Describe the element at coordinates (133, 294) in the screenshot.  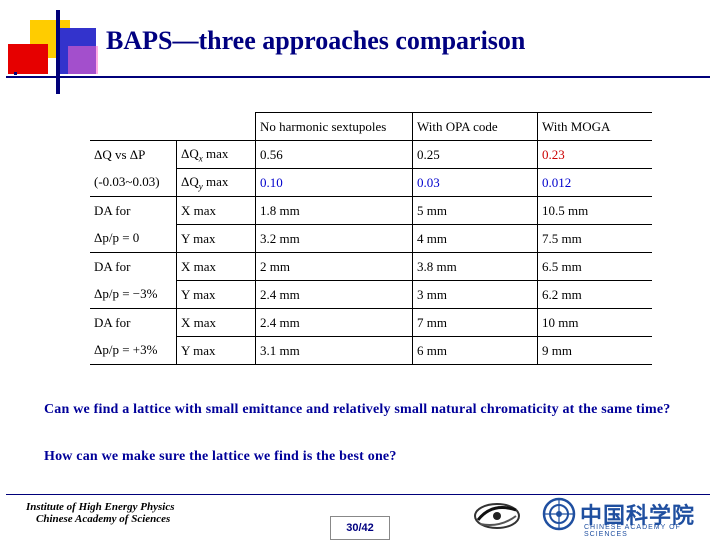
I see `group-label-line2: Δp/p = −3%` at that location.